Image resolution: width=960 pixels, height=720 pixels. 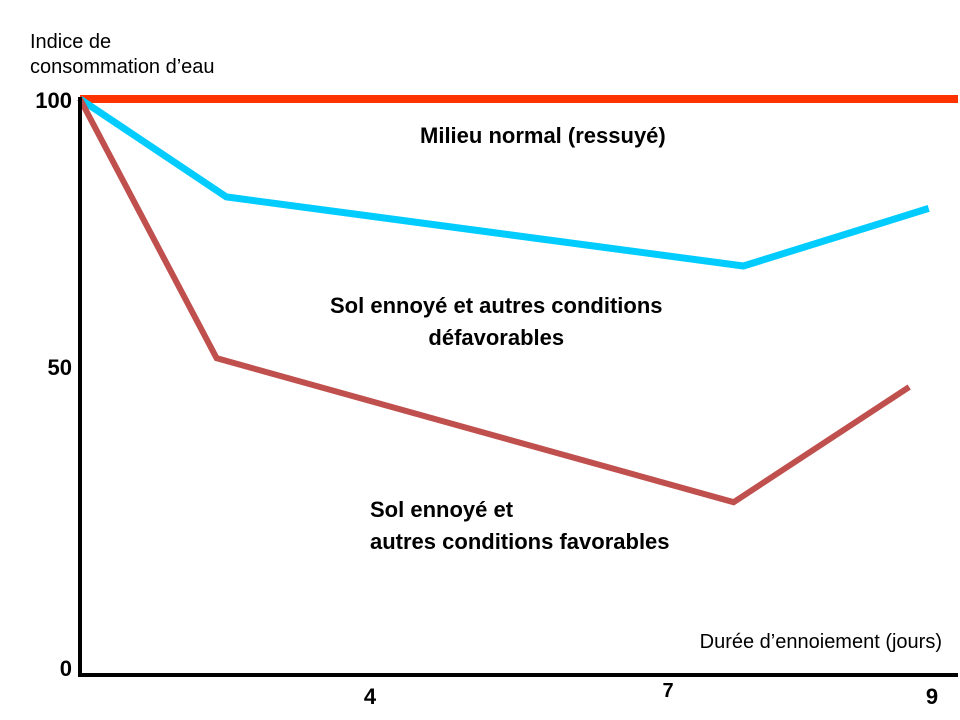 I want to click on y-tick-label: 0, so click(x=65, y=668).